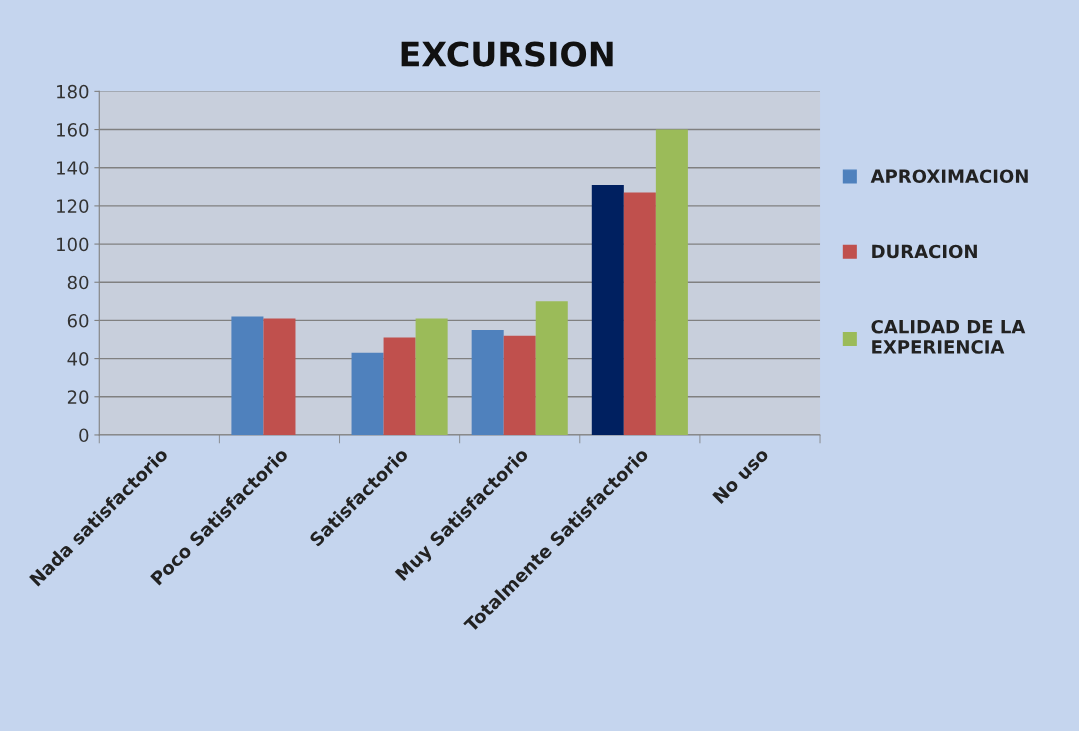  I want to click on y-tick-label: 20, so click(78, 397).